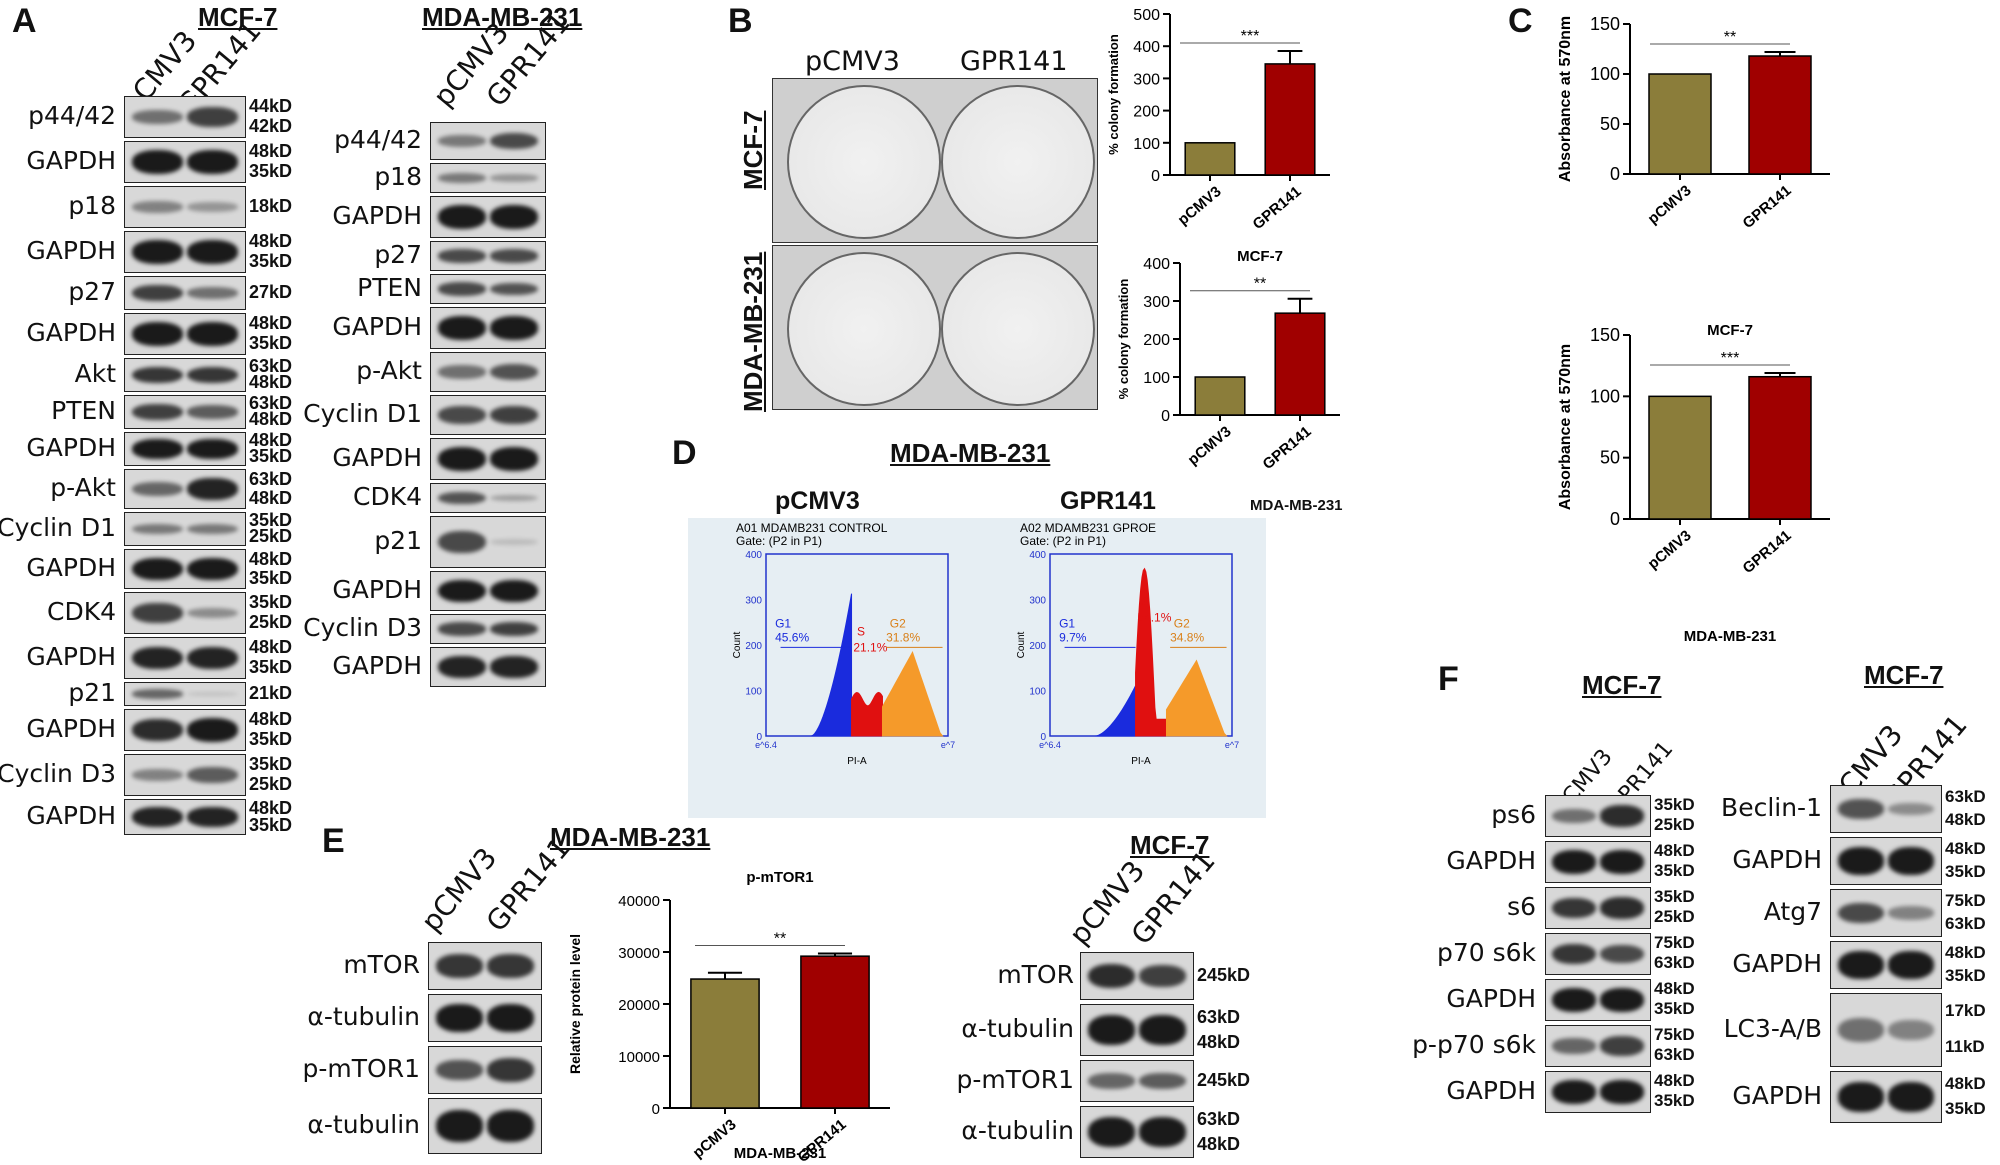 Image resolution: width=2000 pixels, height=1165 pixels. Describe the element at coordinates (1113, 94) in the screenshot. I see `y-axis-label: % colony formation` at that location.